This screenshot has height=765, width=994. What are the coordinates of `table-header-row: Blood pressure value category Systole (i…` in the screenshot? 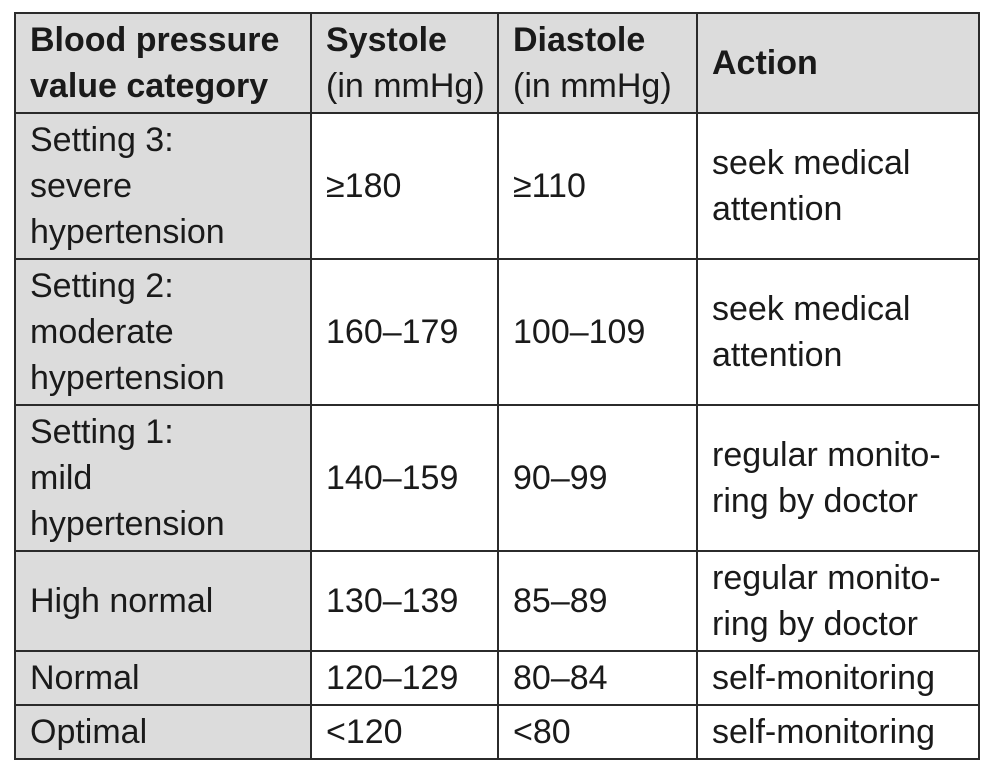 It's located at (497, 63).